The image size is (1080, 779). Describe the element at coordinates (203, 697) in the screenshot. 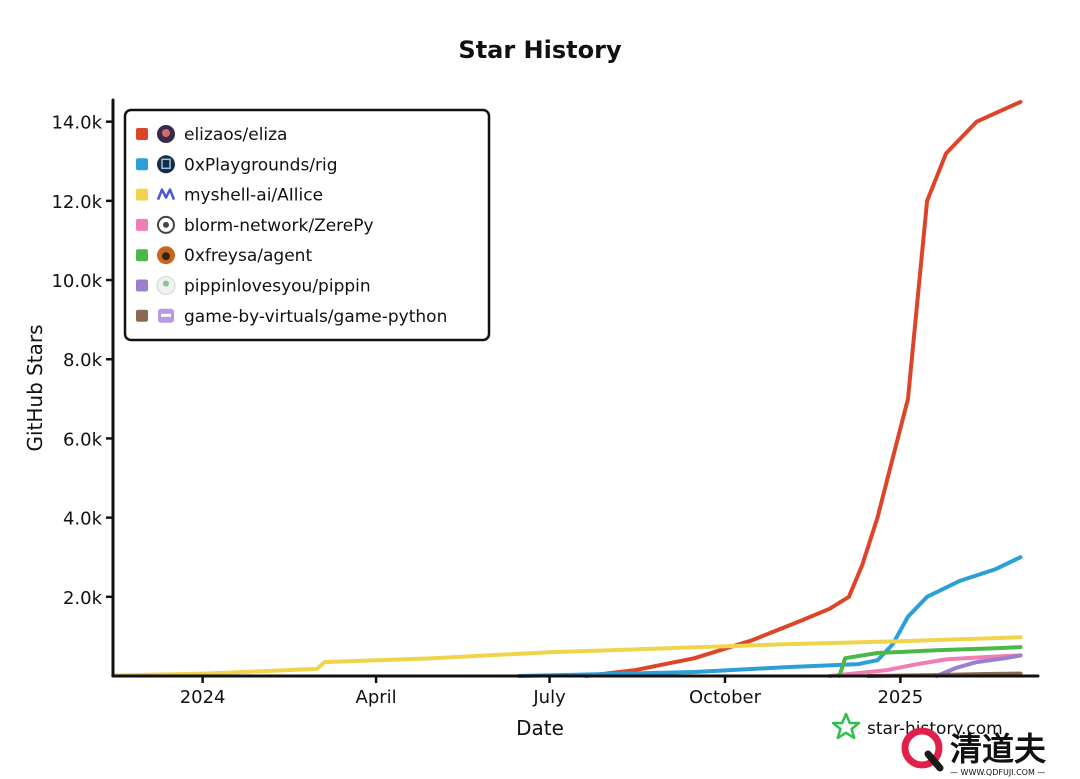

I see `x-tick-label: 2024` at that location.